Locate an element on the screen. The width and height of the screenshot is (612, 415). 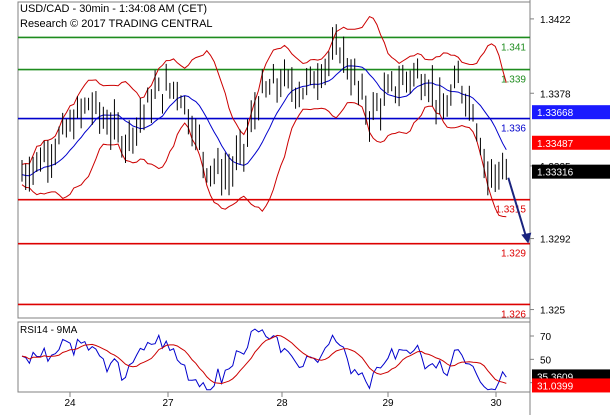
chart-copyright: Research © 2017 TRADING CENTRAL is located at coordinates (116, 24).